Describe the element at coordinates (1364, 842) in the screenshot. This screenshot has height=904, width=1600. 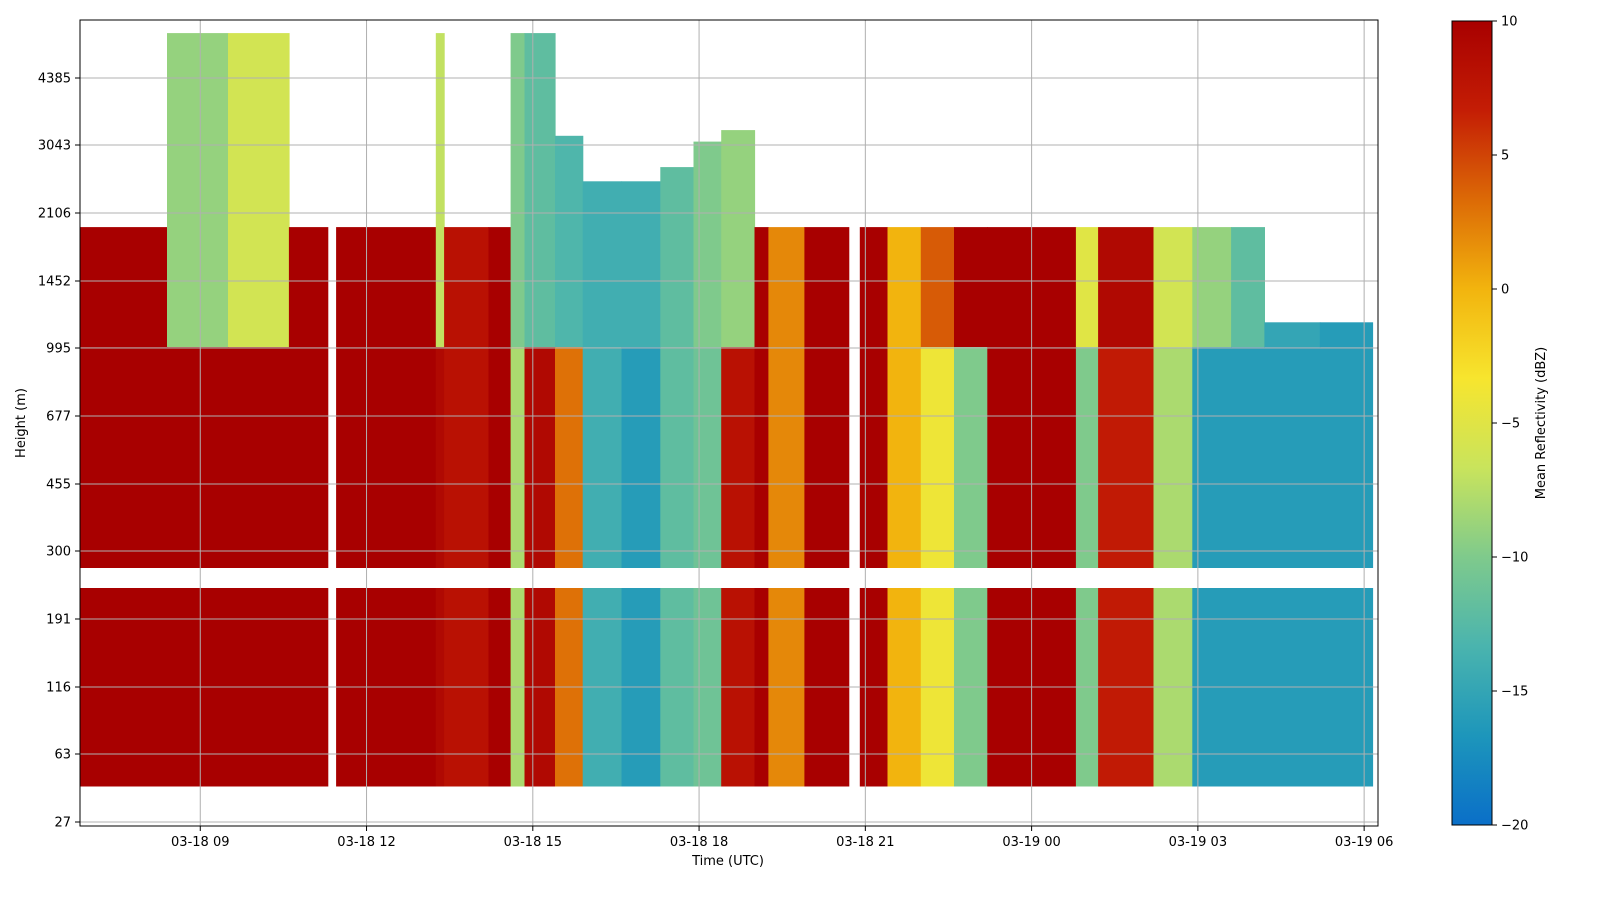
I see `x-tick-label: 03-19 06` at that location.